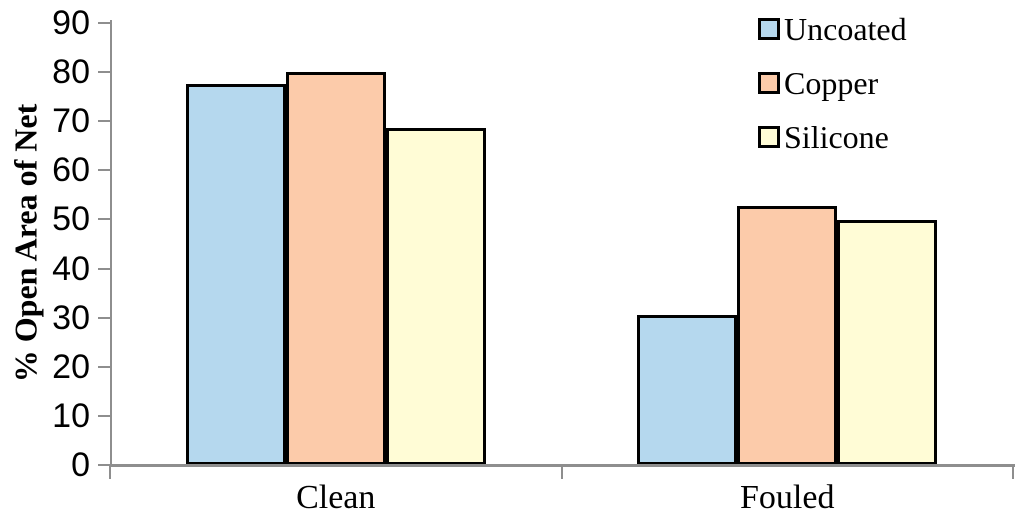 The image size is (1024, 530). What do you see at coordinates (687, 390) in the screenshot?
I see `bar-fouled-uncoated` at bounding box center [687, 390].